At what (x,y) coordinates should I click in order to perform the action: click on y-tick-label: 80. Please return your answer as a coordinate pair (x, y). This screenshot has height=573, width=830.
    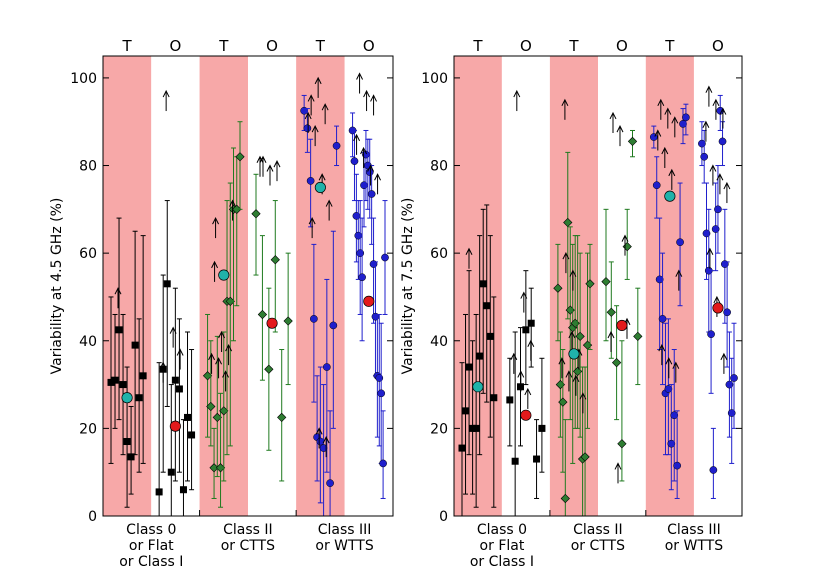
    Looking at the image, I should click on (439, 167).